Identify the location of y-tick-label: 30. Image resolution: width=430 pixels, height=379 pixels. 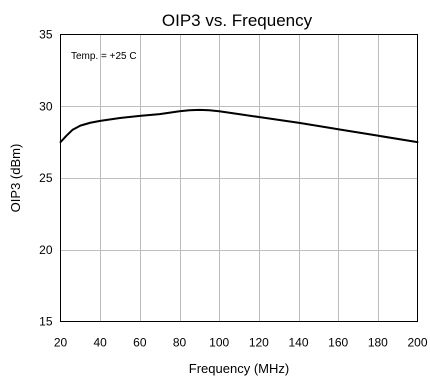
(46, 106).